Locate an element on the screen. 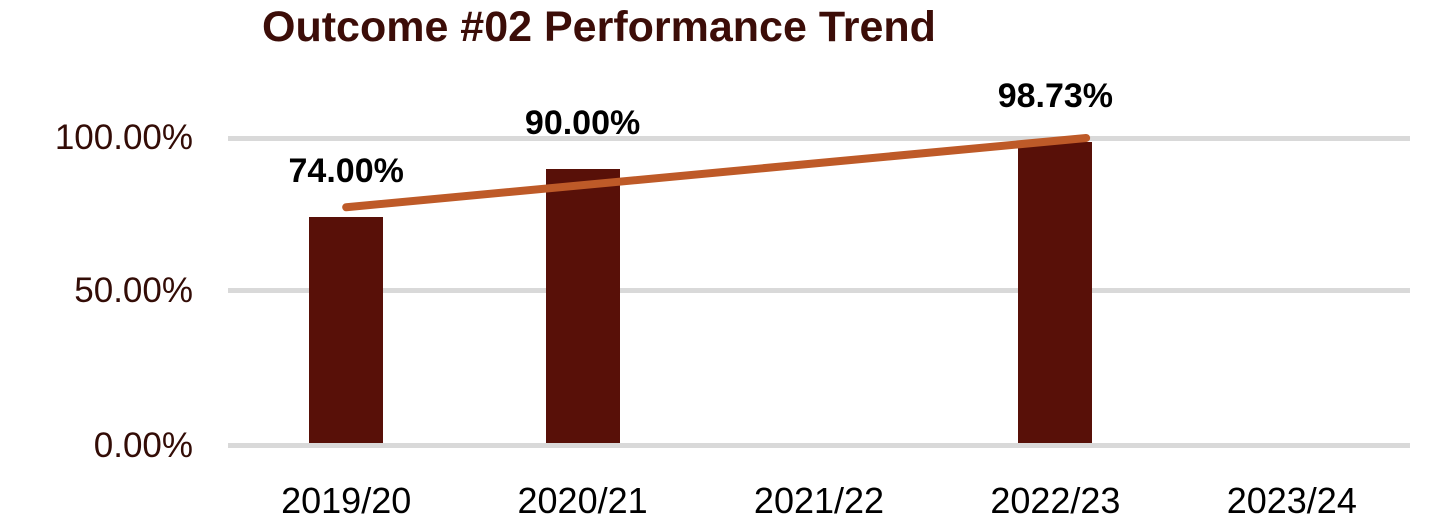 This screenshot has width=1438, height=530. x-axis-label: 2022/23 is located at coordinates (1055, 500).